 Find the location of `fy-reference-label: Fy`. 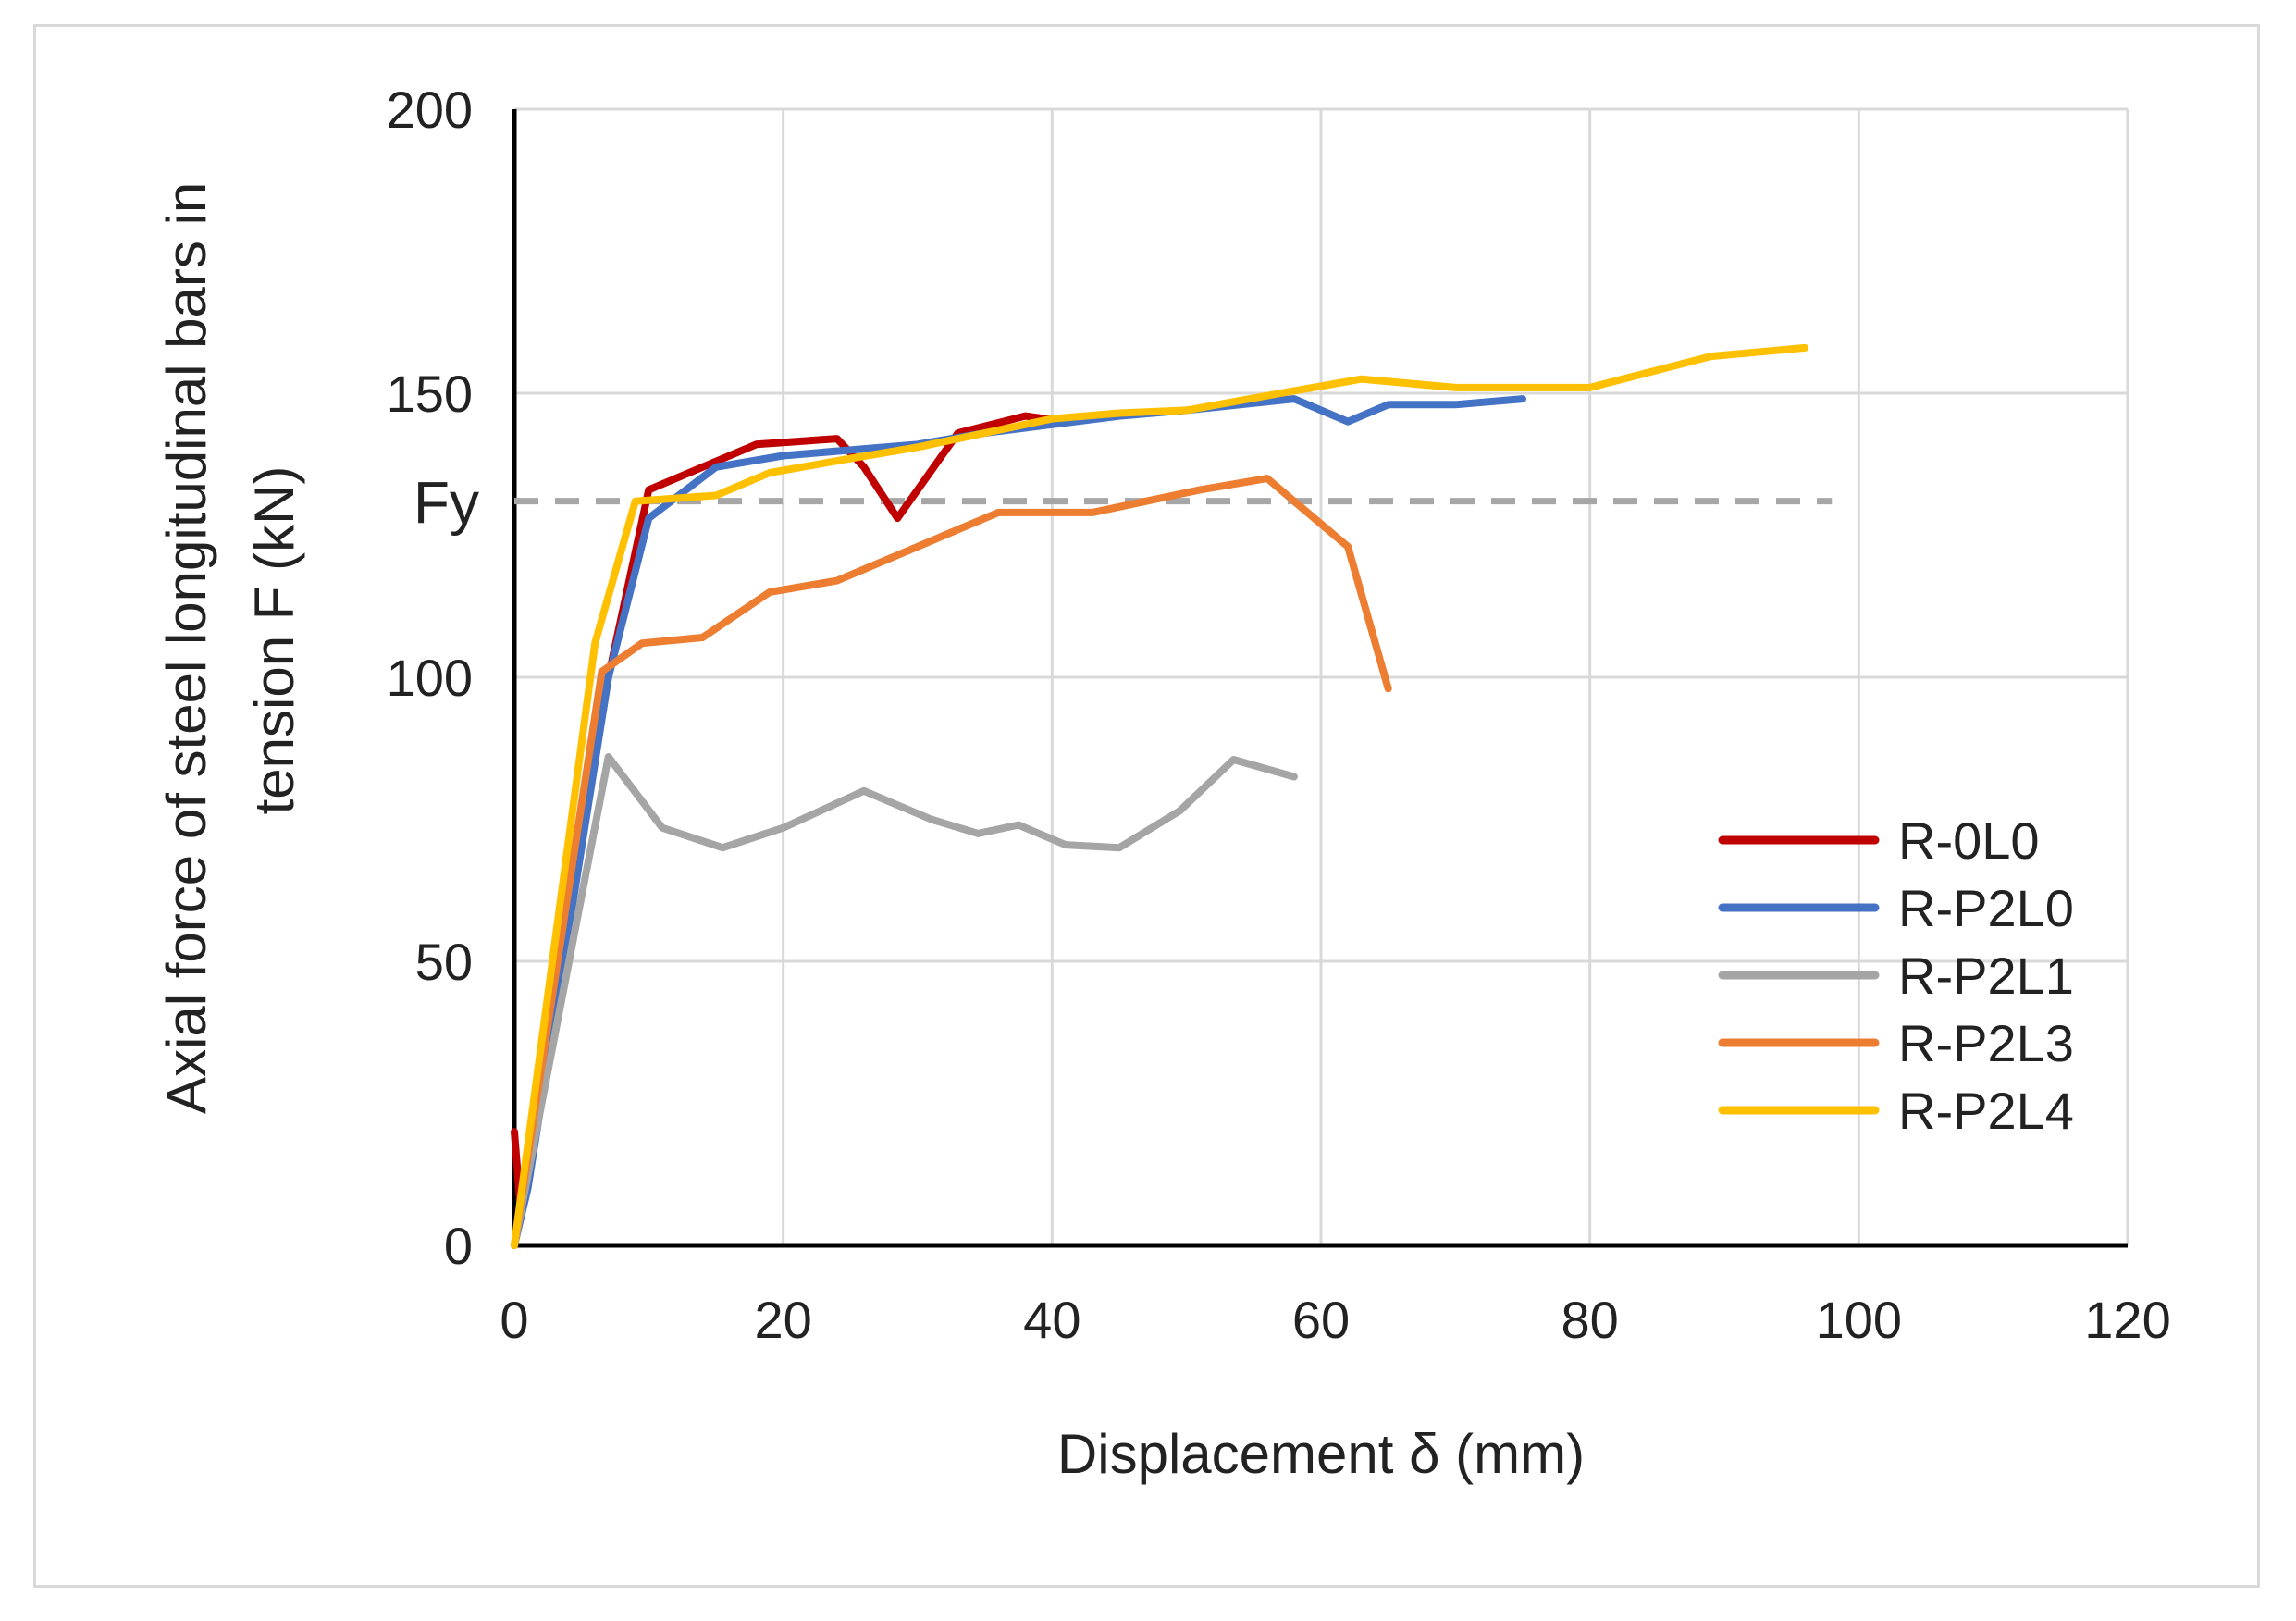

fy-reference-label: Fy is located at coordinates (446, 503).